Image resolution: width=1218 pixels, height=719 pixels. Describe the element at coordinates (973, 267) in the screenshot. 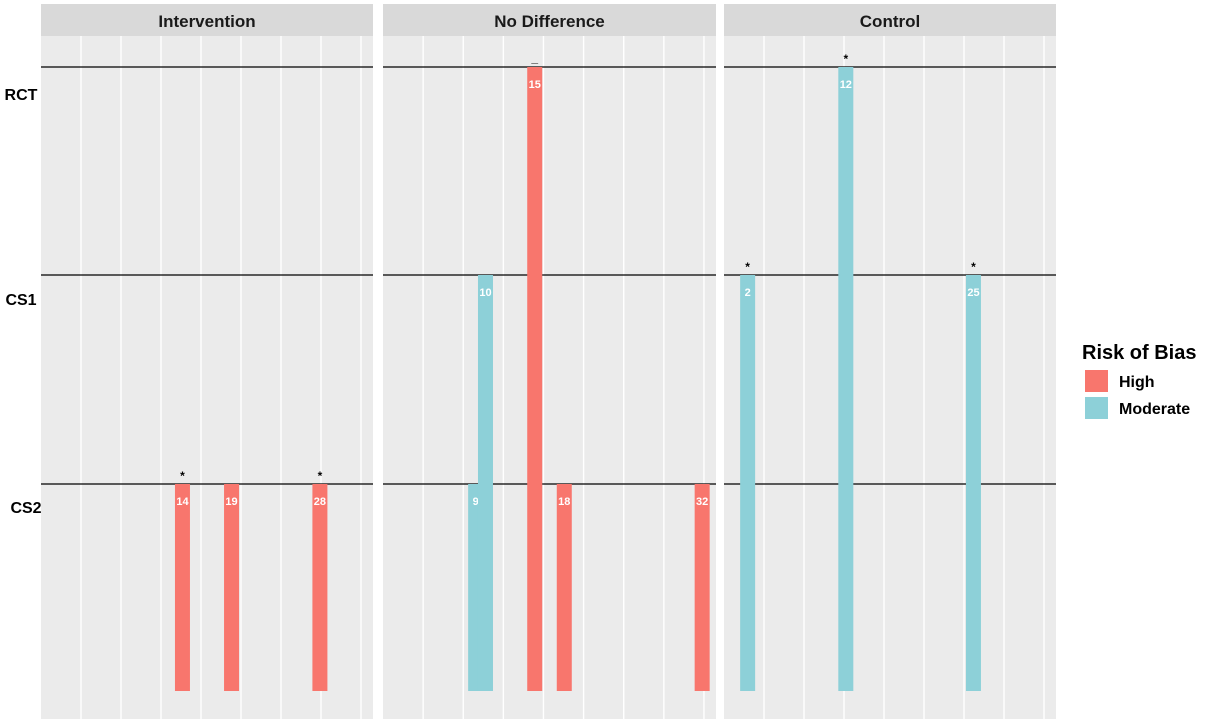

I see `bar-mark-25: *` at that location.